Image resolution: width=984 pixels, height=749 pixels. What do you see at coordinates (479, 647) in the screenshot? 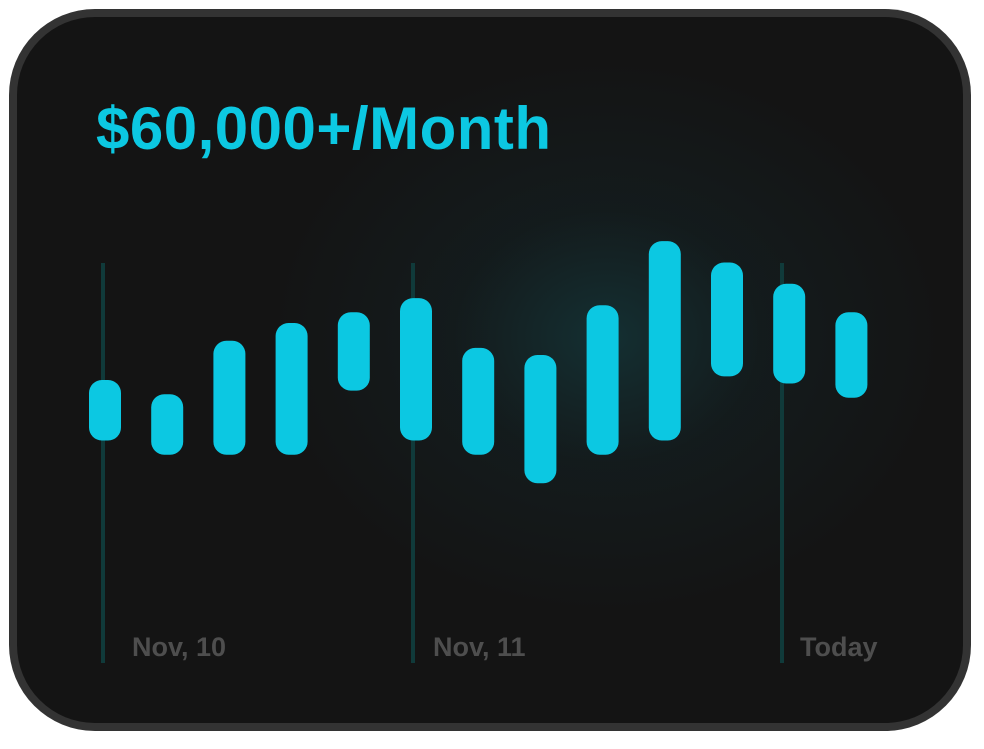
I see `x-label-nov-11: Nov, 11` at bounding box center [479, 647].